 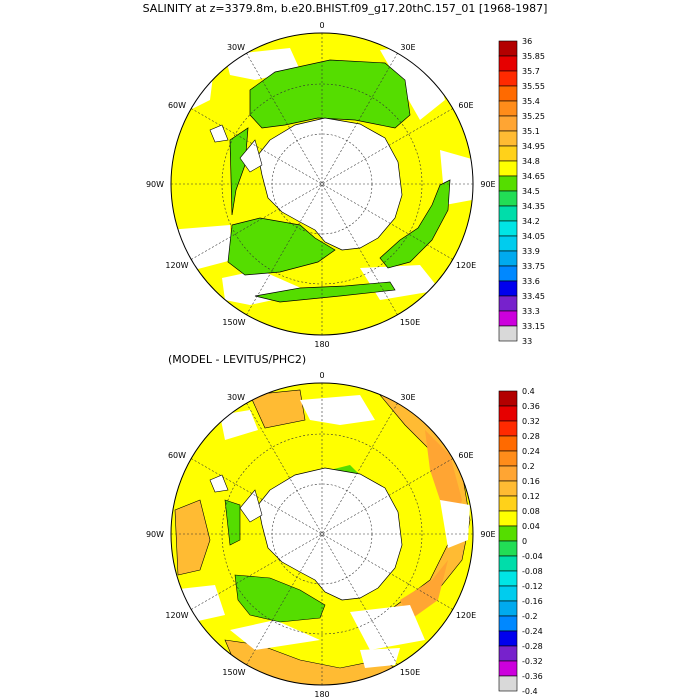 I want to click on cb-top-label: 34.35, so click(x=533, y=206).